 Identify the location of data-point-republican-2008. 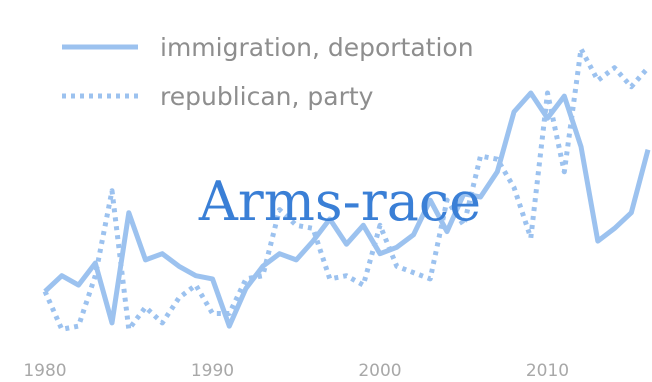
(514, 188).